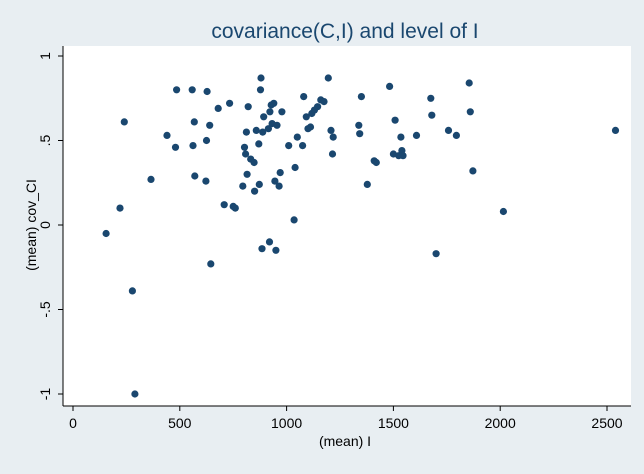  Describe the element at coordinates (31, 225) in the screenshot. I see `y-axis-label: (mean) cov_CI` at that location.